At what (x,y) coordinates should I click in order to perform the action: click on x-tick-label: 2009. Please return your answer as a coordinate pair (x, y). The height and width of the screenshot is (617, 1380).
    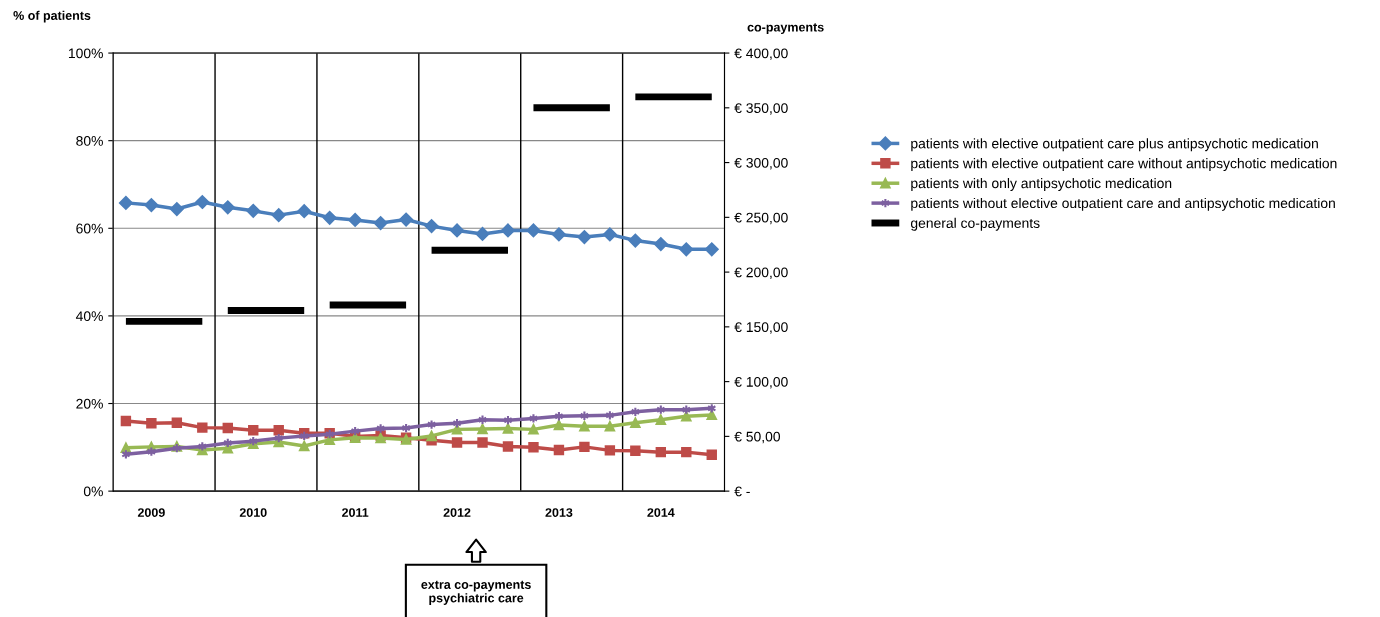
    Looking at the image, I should click on (151, 512).